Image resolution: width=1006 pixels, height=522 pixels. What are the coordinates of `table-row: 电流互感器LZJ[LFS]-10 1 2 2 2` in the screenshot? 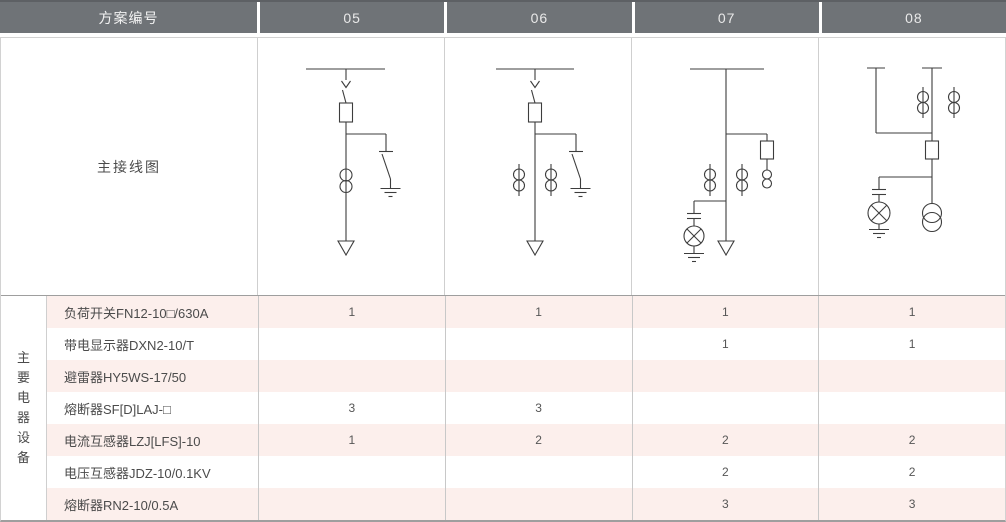 It's located at (526, 440).